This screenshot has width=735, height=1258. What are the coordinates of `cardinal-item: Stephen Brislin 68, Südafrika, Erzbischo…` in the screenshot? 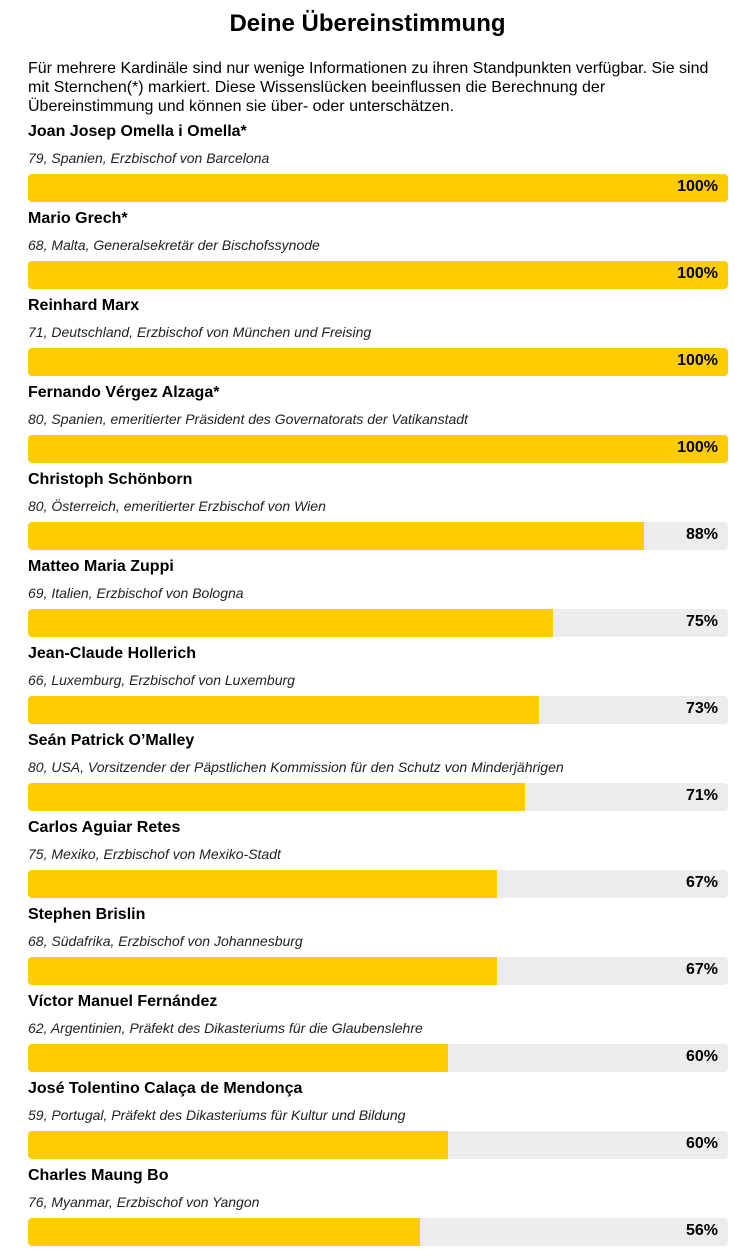 It's located at (378, 948).